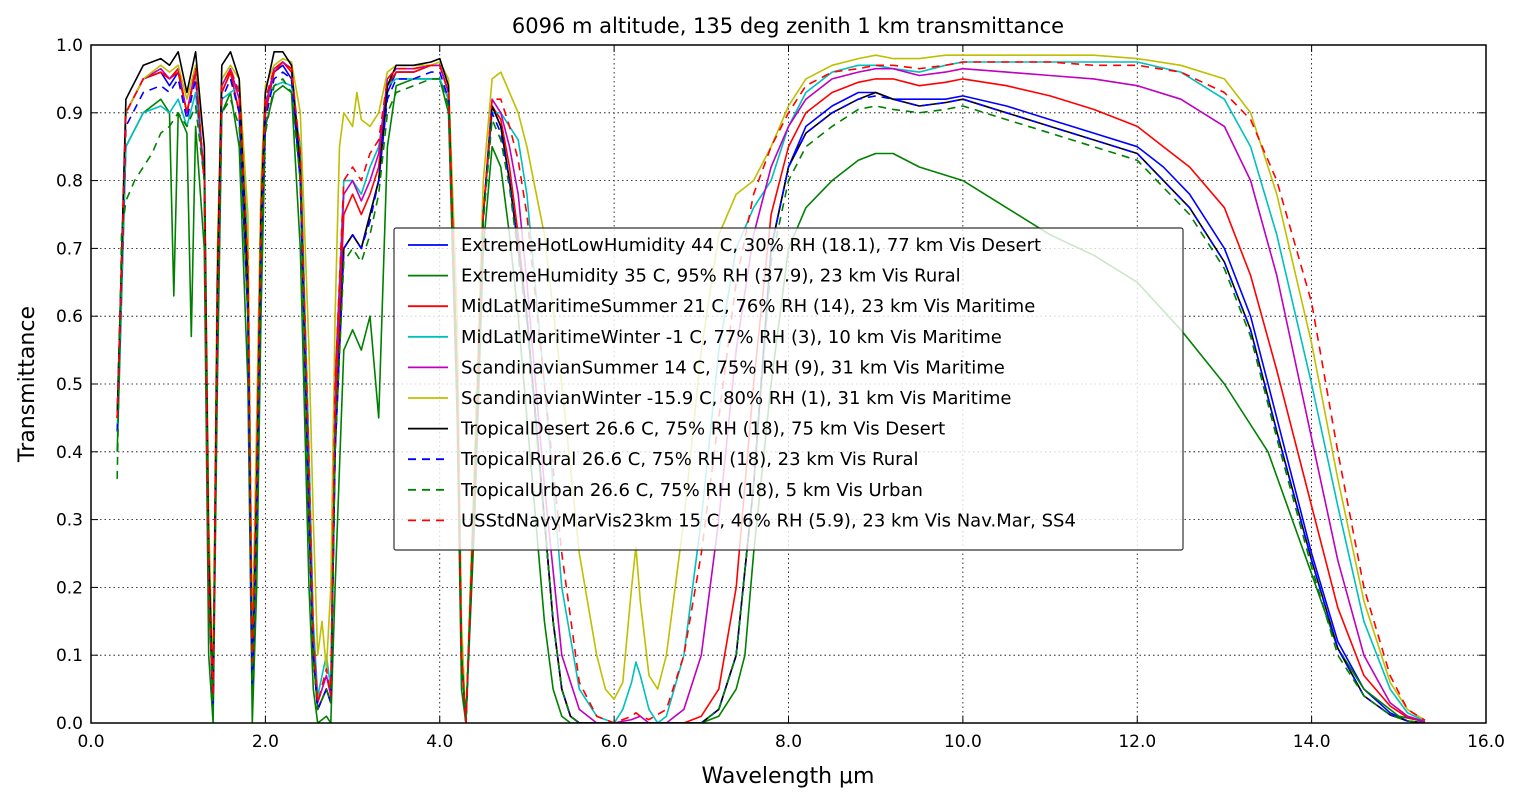 This screenshot has height=805, width=1524. I want to click on x-tick-label: 10.0, so click(963, 742).